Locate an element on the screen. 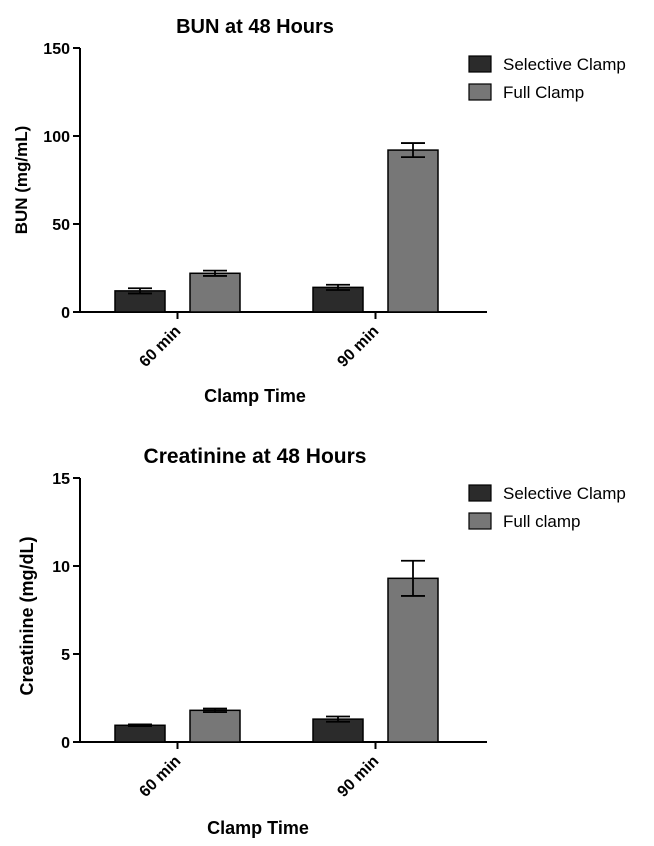 The height and width of the screenshot is (846, 654). y-tick-label: 10 is located at coordinates (61, 567).